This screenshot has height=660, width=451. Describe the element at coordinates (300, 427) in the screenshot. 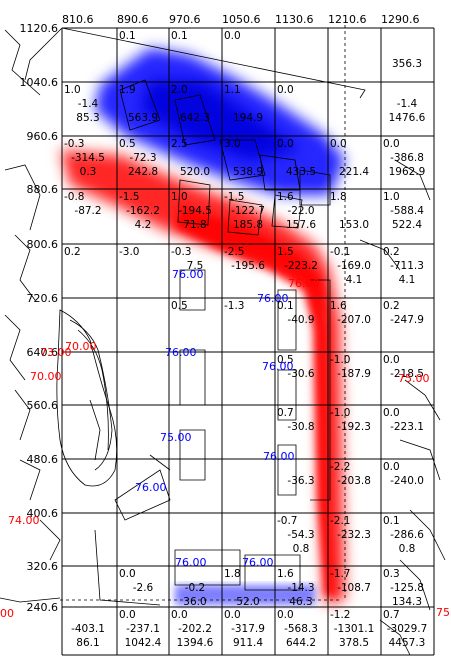

I see `cell-value: -30.8` at that location.